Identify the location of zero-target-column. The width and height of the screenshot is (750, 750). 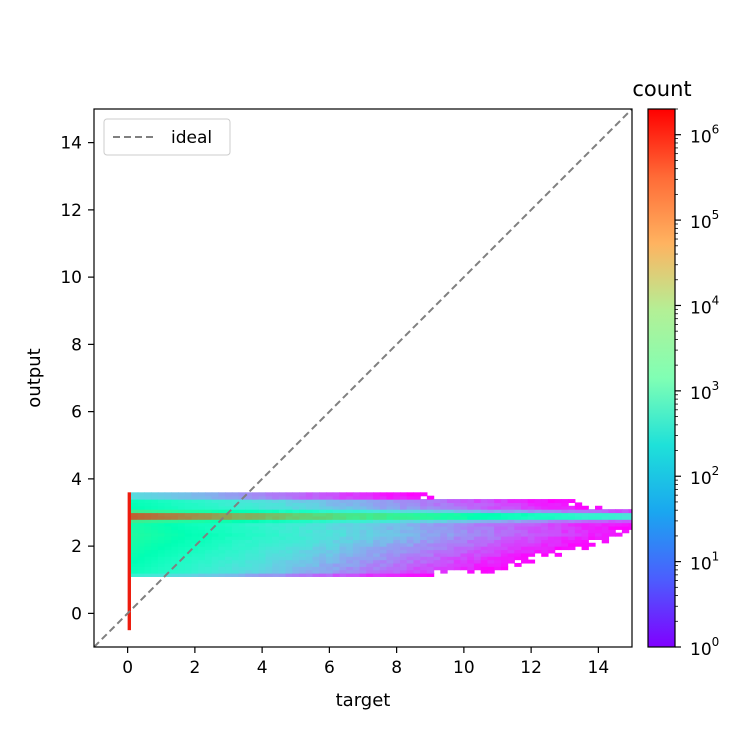
(129, 561).